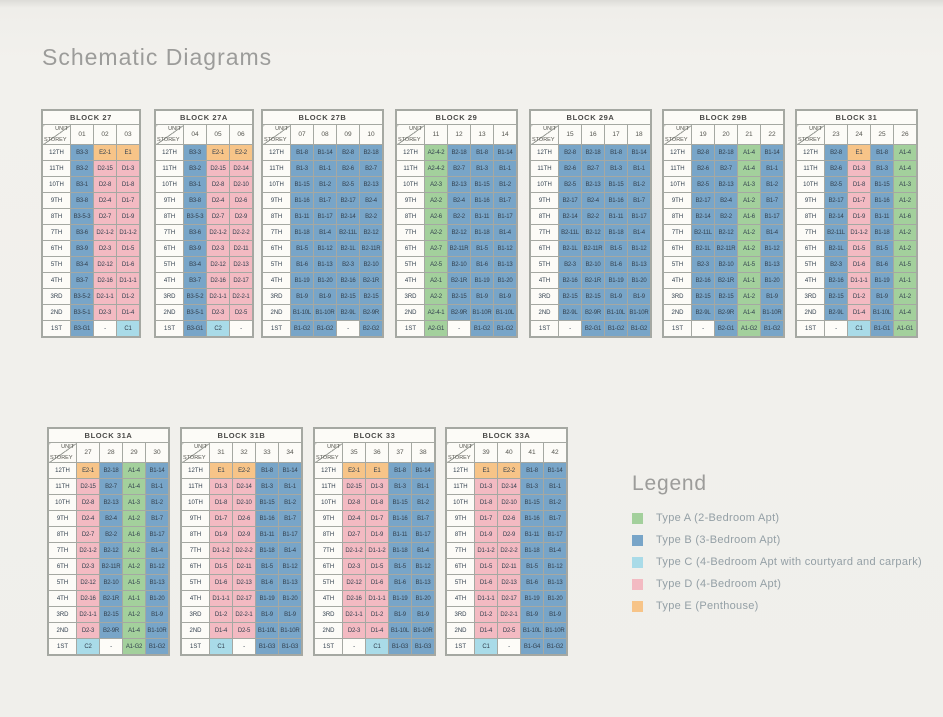 The height and width of the screenshot is (717, 943). Describe the element at coordinates (195, 152) in the screenshot. I see `unit-cell: B3-3` at that location.